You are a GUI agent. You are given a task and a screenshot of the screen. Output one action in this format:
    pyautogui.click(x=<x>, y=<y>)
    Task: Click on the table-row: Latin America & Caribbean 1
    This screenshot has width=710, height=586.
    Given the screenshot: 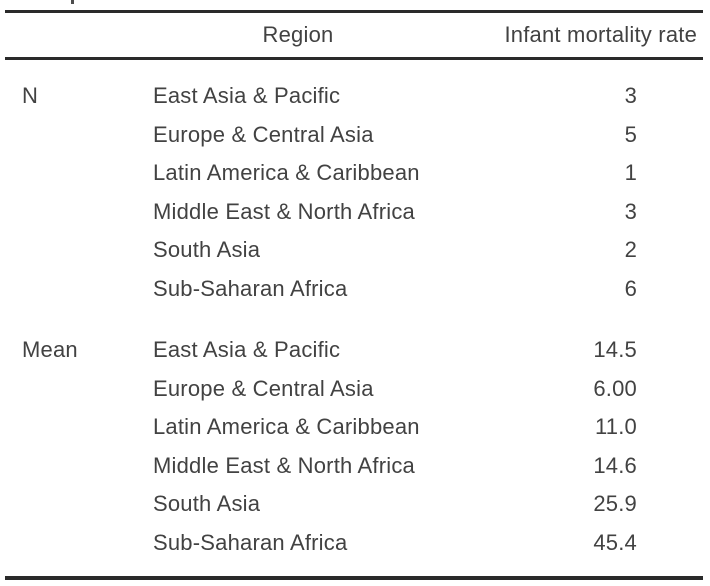 What is the action you would take?
    pyautogui.click(x=354, y=173)
    